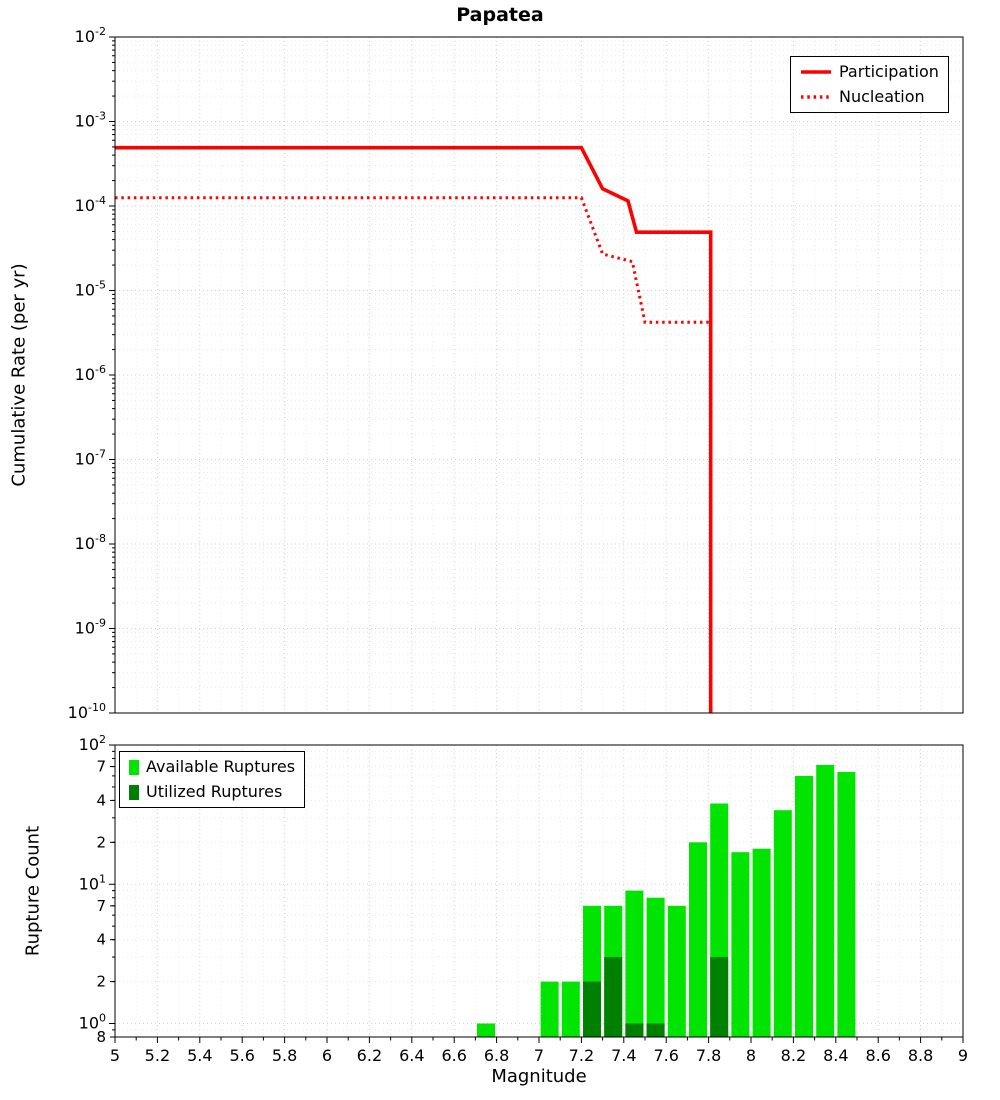 This screenshot has height=1100, width=1000. I want to click on svg-text: 8.6, so click(877, 1055).